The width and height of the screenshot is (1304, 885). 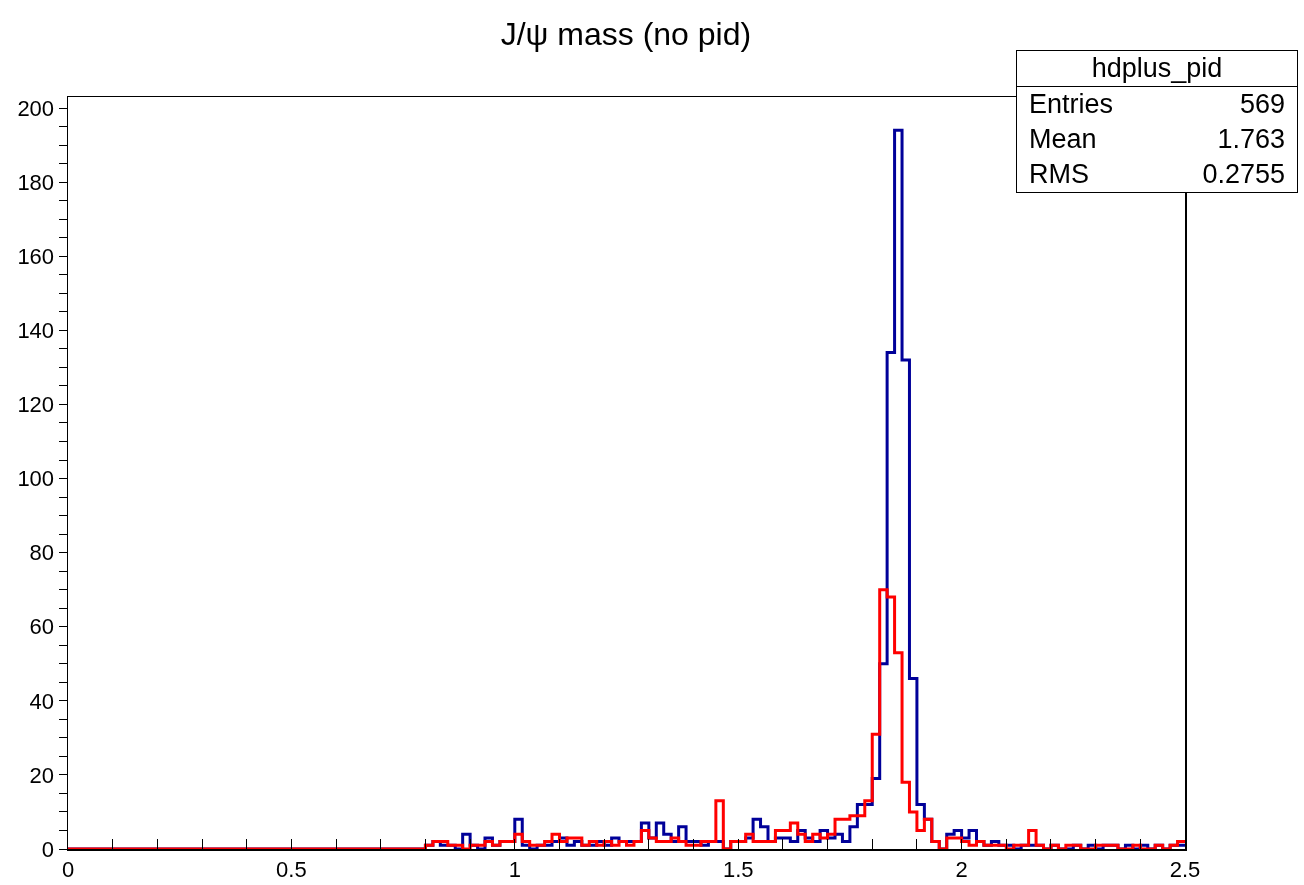 What do you see at coordinates (36, 256) in the screenshot?
I see `y-tick-label: 160` at bounding box center [36, 256].